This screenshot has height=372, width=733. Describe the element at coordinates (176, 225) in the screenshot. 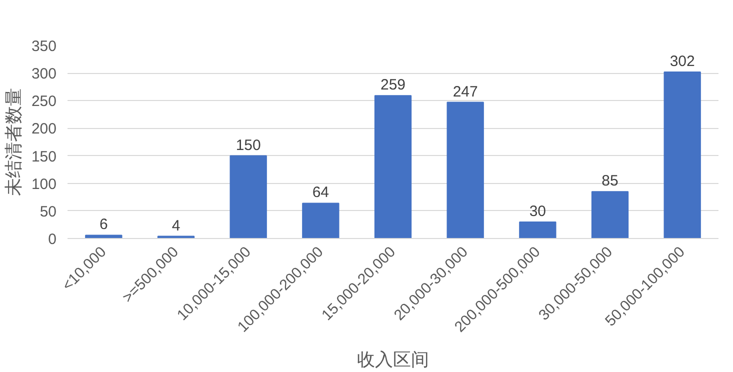

I see `data-label: 4` at that location.